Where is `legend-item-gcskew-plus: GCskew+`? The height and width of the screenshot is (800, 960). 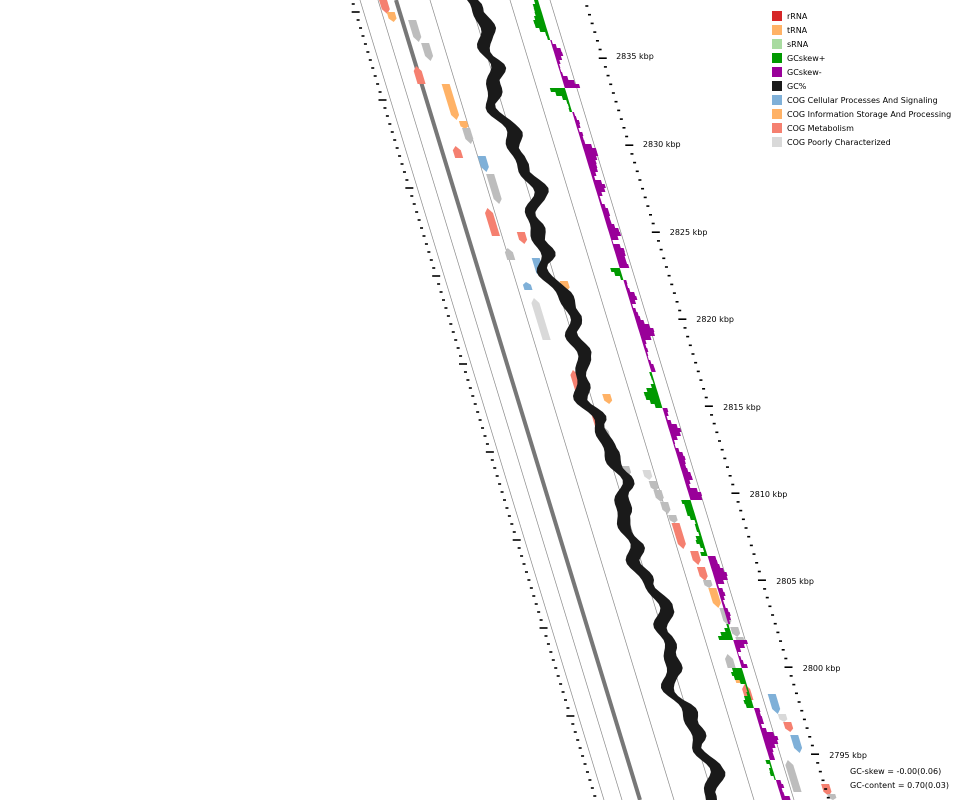
legend-item-gcskew-plus: GCskew+ is located at coordinates (865, 58).